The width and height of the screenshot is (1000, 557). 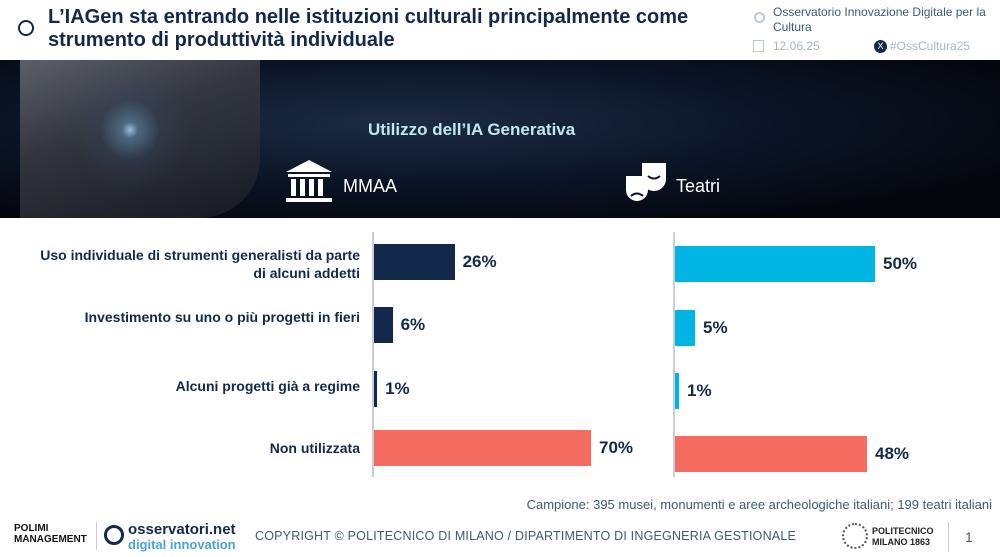 I want to click on polimi-management-logo: POLIMI MANAGEMENT, so click(x=50, y=534).